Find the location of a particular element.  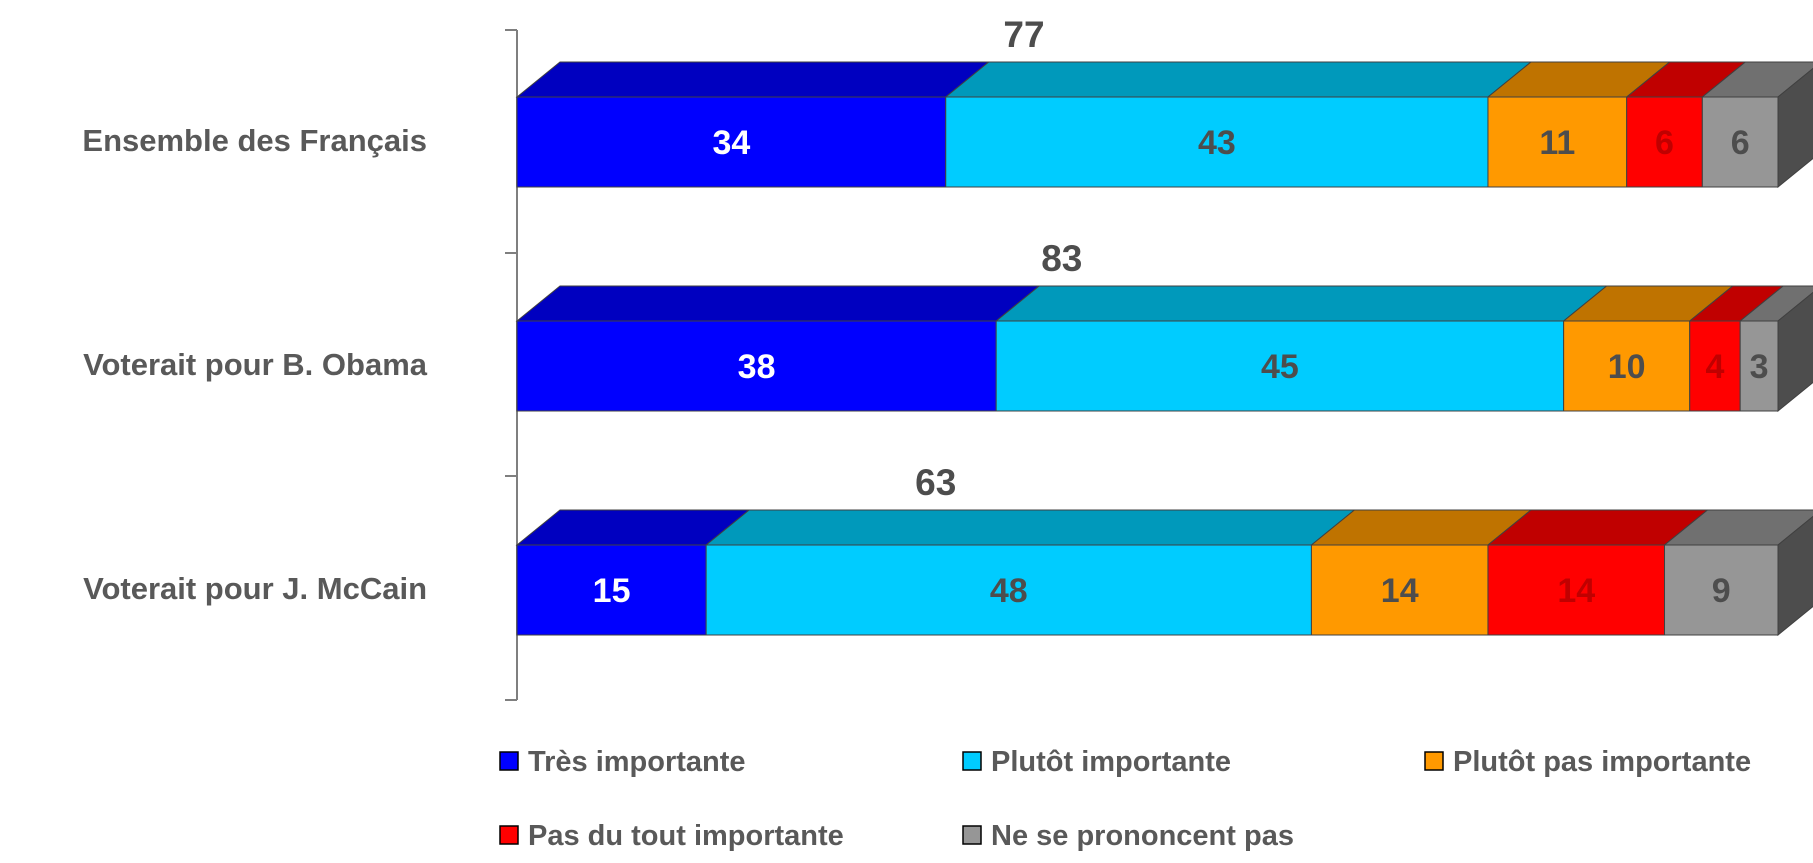

legend-item-pas-du-tout-importante: Pas du tout importante is located at coordinates (671, 836).